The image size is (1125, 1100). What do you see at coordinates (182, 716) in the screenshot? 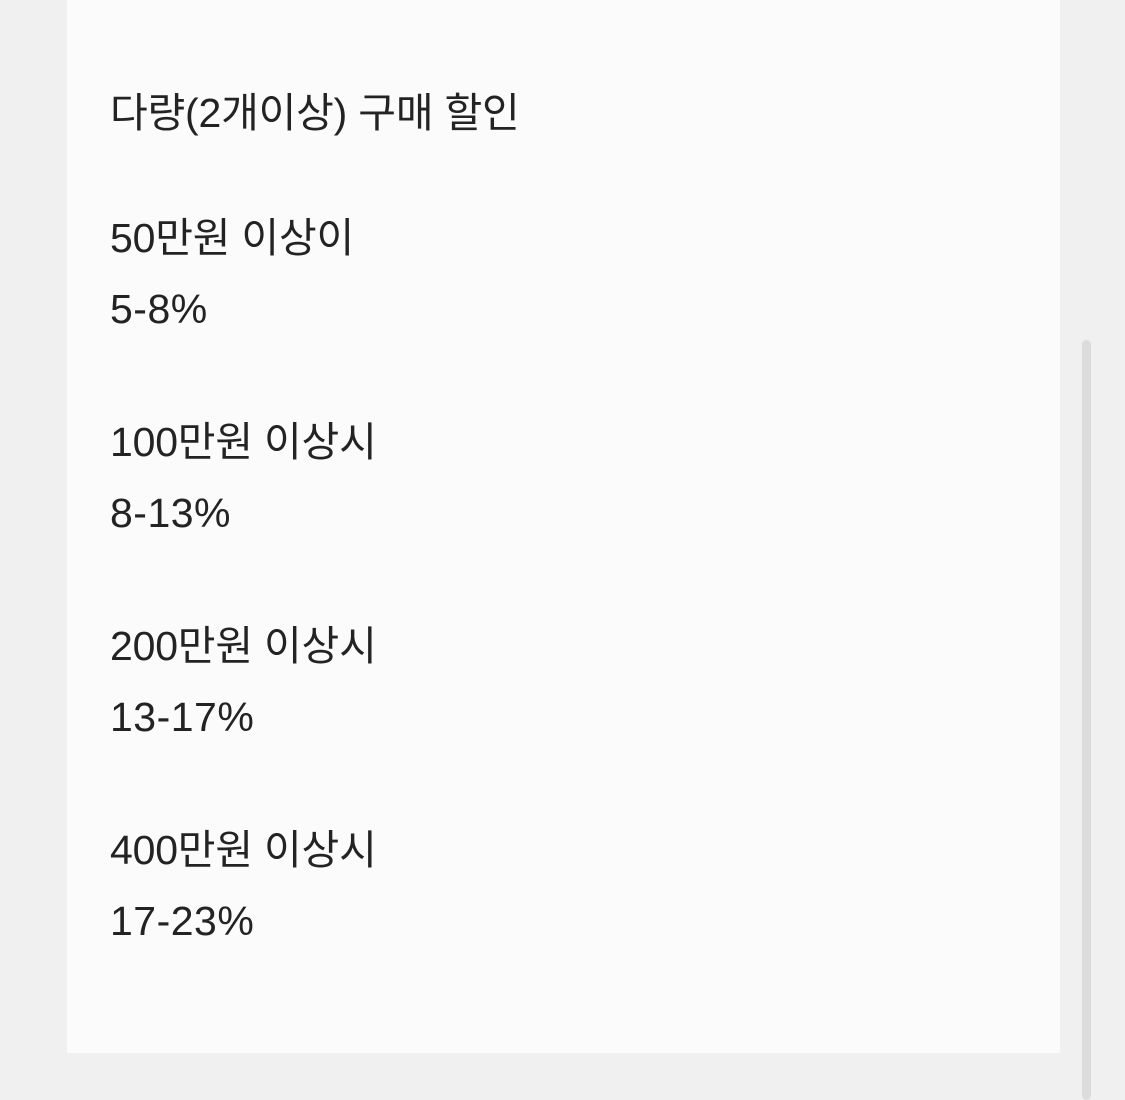
I see `tier-rate-label: 13-17%` at bounding box center [182, 716].